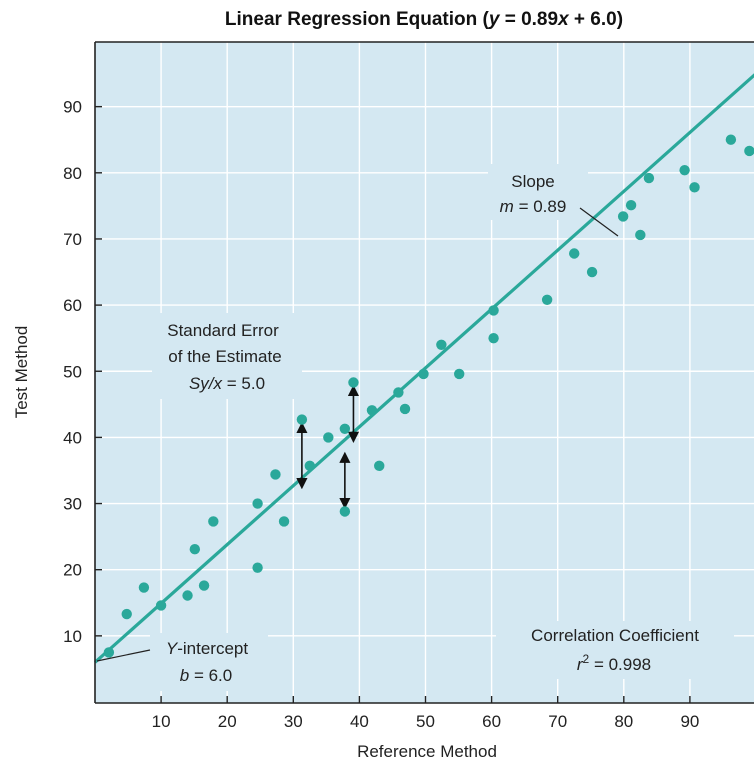 The height and width of the screenshot is (767, 754). I want to click on cc-title: Correlation Coefficient, so click(615, 635).